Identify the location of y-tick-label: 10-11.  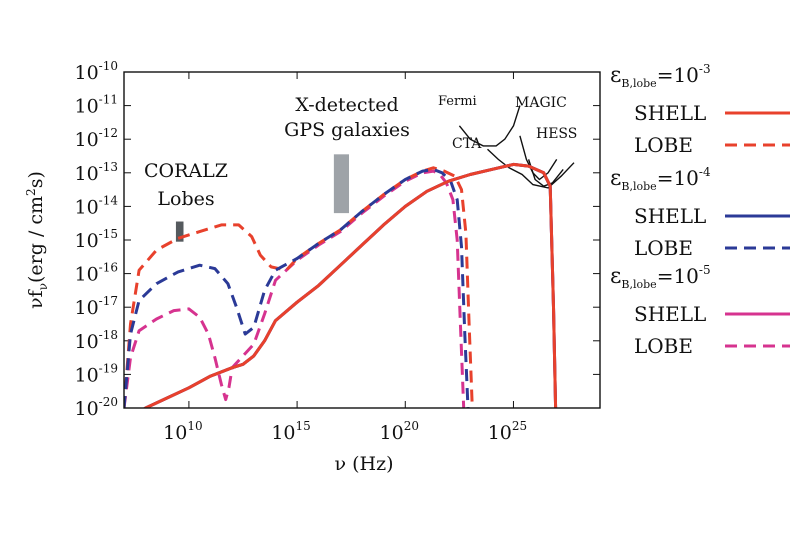
(96, 105).